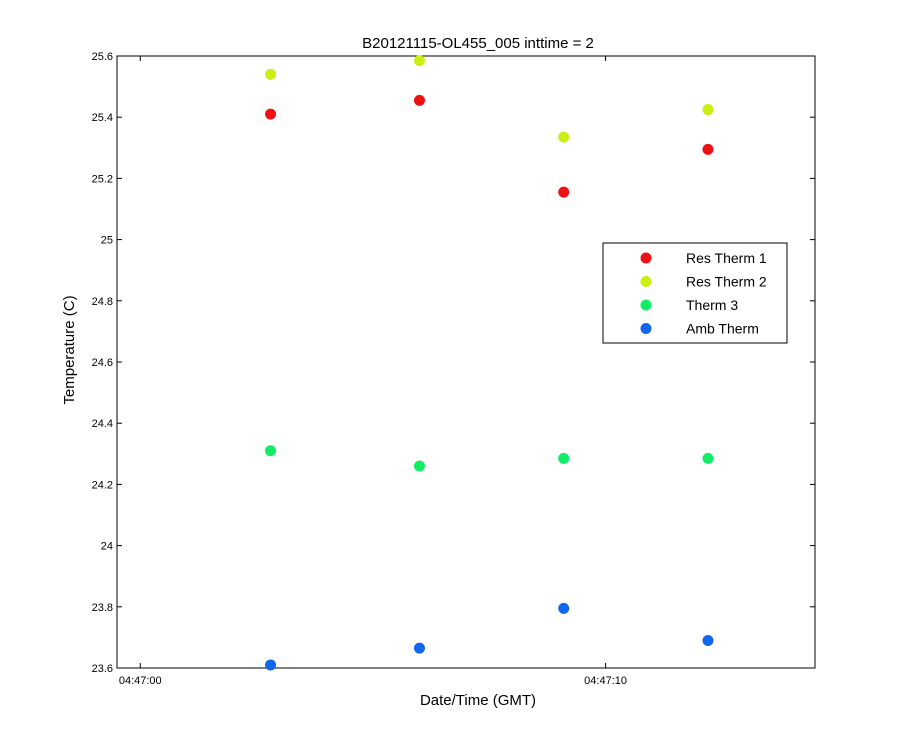  What do you see at coordinates (102, 118) in the screenshot?
I see `y-tick-label: 25.4` at bounding box center [102, 118].